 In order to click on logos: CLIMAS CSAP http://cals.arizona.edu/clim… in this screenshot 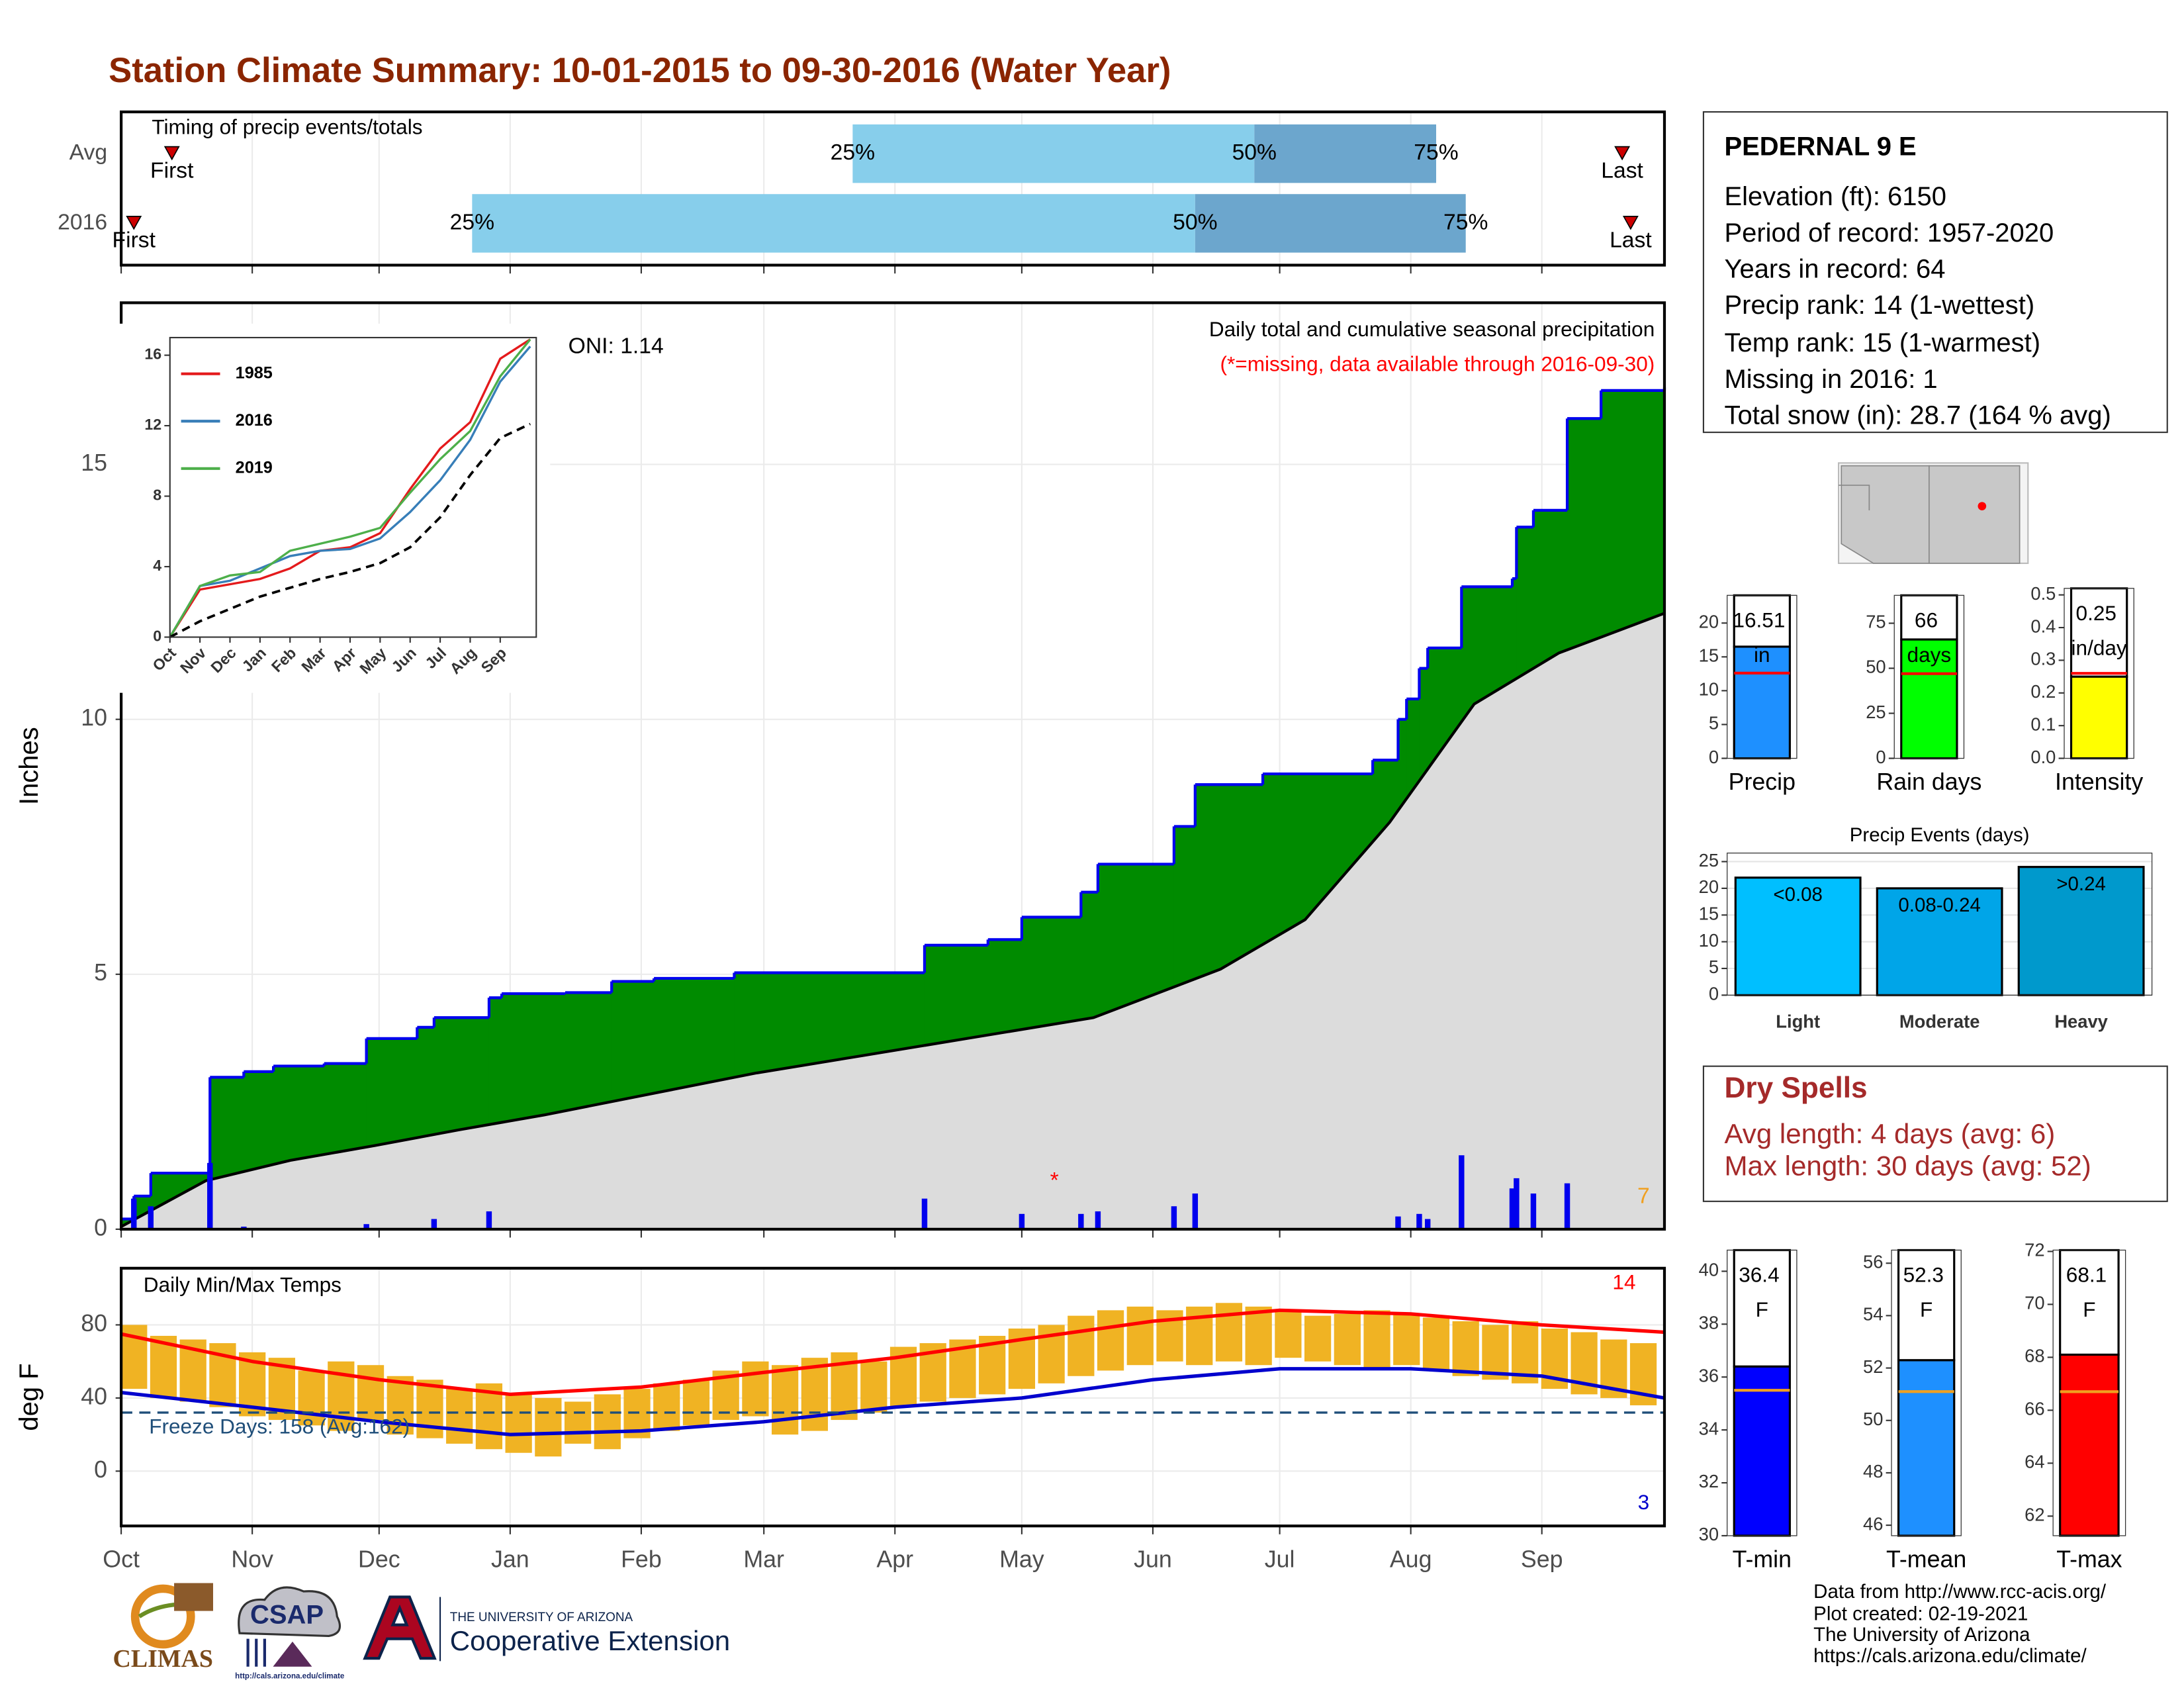, I will do `click(422, 1632)`.